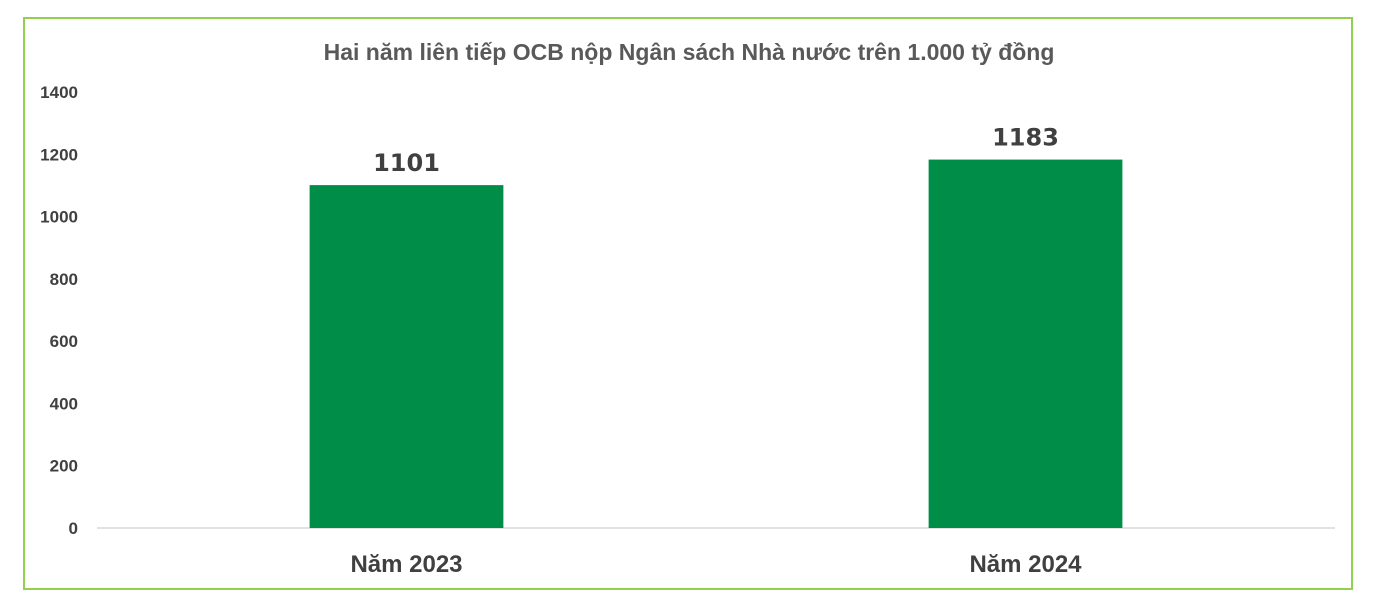 Image resolution: width=1377 pixels, height=610 pixels. I want to click on y-tick-label: 600, so click(64, 341).